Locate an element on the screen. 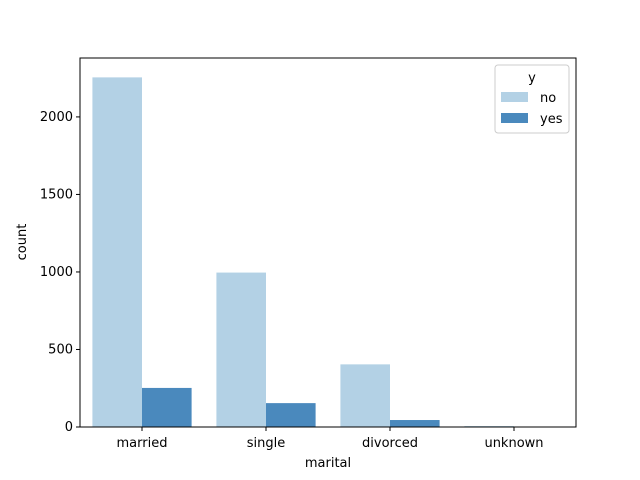  y-axis-label: count is located at coordinates (22, 242).